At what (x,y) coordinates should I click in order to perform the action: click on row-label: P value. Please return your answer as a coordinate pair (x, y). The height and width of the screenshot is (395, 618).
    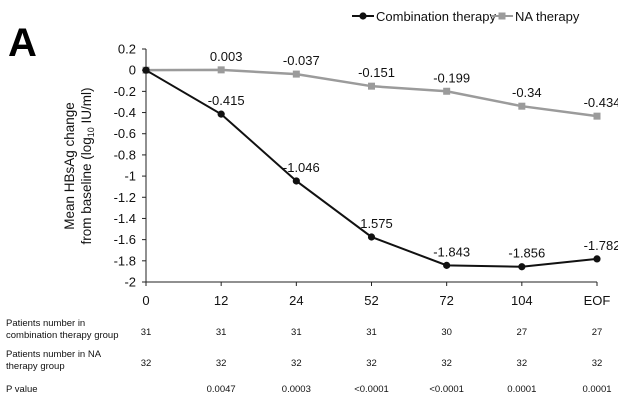
    Looking at the image, I should click on (22, 389).